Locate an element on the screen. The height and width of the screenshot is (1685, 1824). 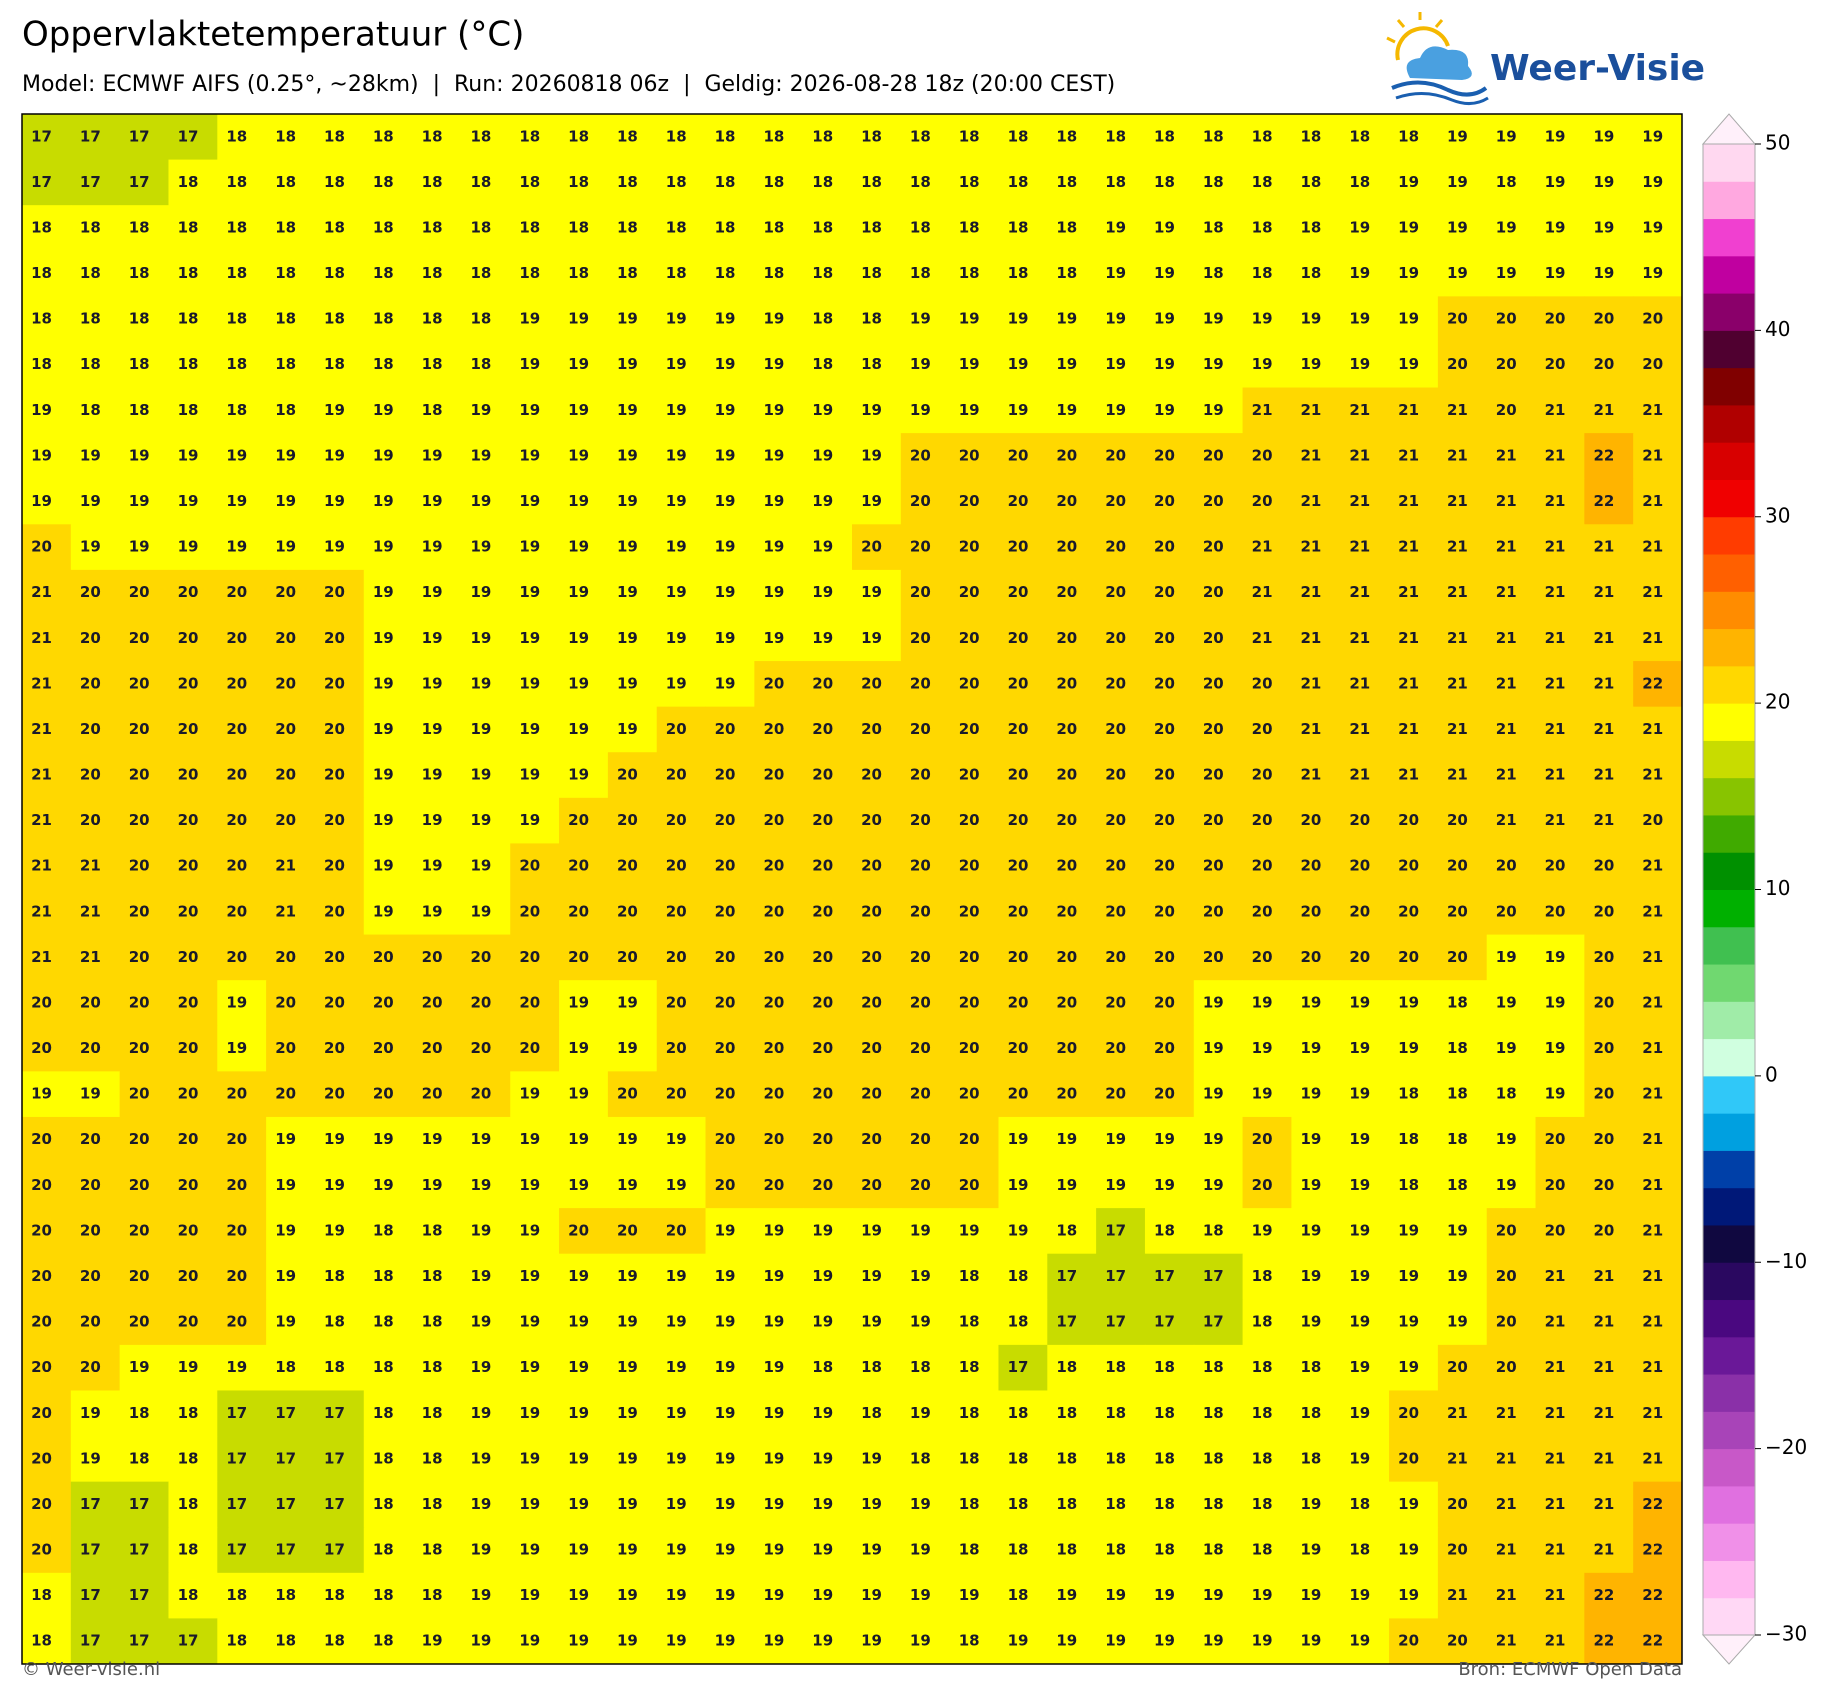
colorbar-tick-label: −10 is located at coordinates (1786, 1261).